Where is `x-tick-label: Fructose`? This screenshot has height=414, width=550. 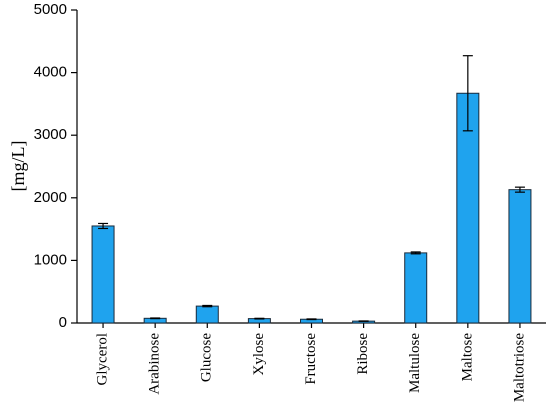
x-tick-label: Fructose is located at coordinates (311, 359).